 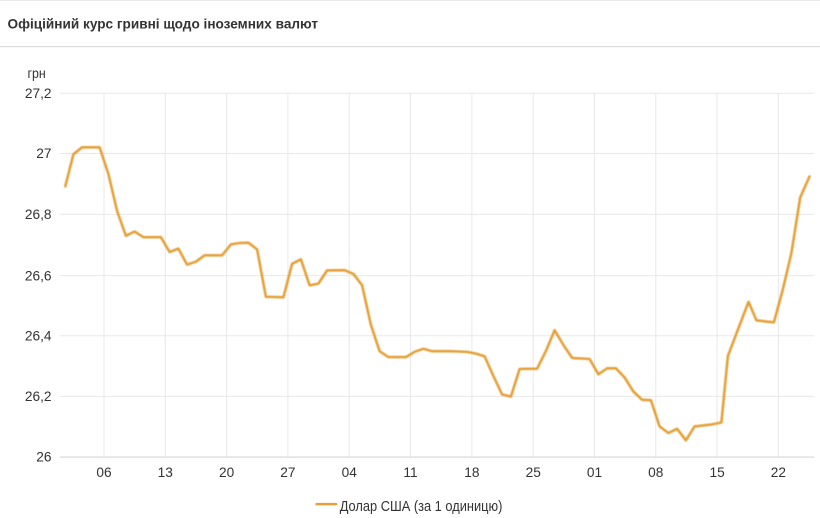 I want to click on svg-text: 26,6, so click(x=38, y=275).